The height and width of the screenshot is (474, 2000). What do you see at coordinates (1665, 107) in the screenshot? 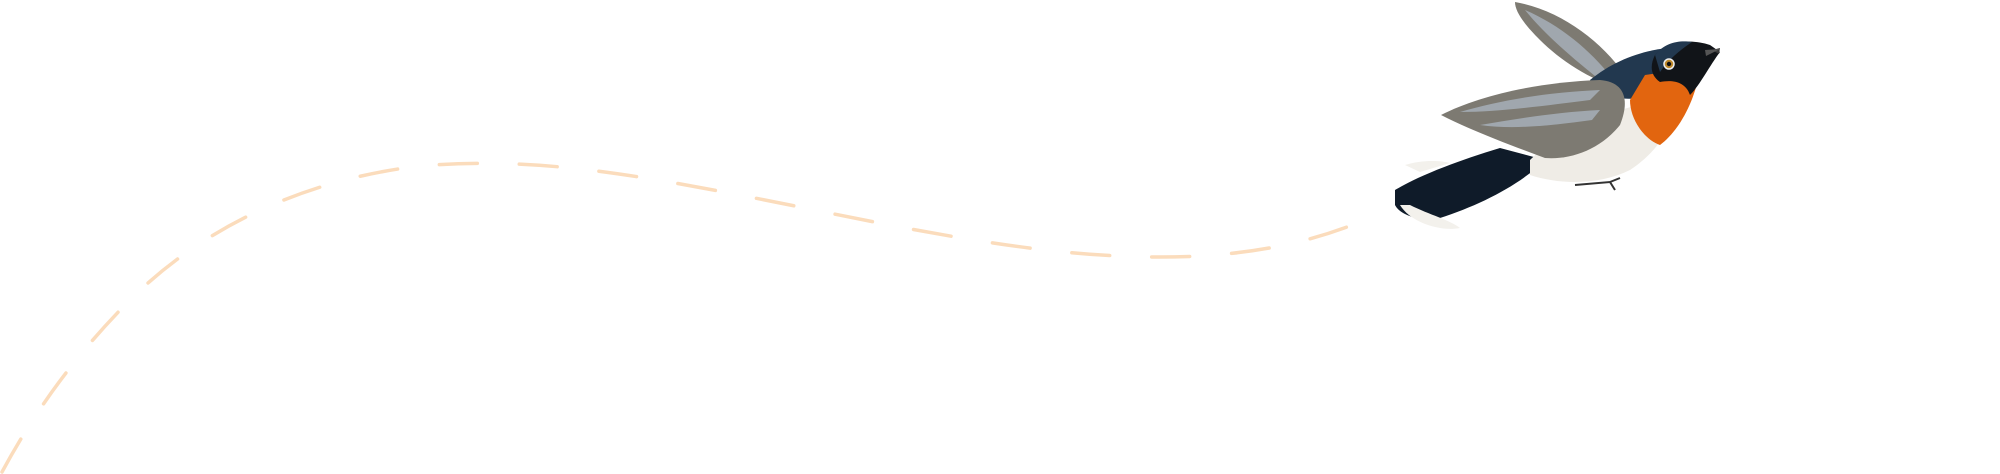
I see `bird-throat` at bounding box center [1665, 107].